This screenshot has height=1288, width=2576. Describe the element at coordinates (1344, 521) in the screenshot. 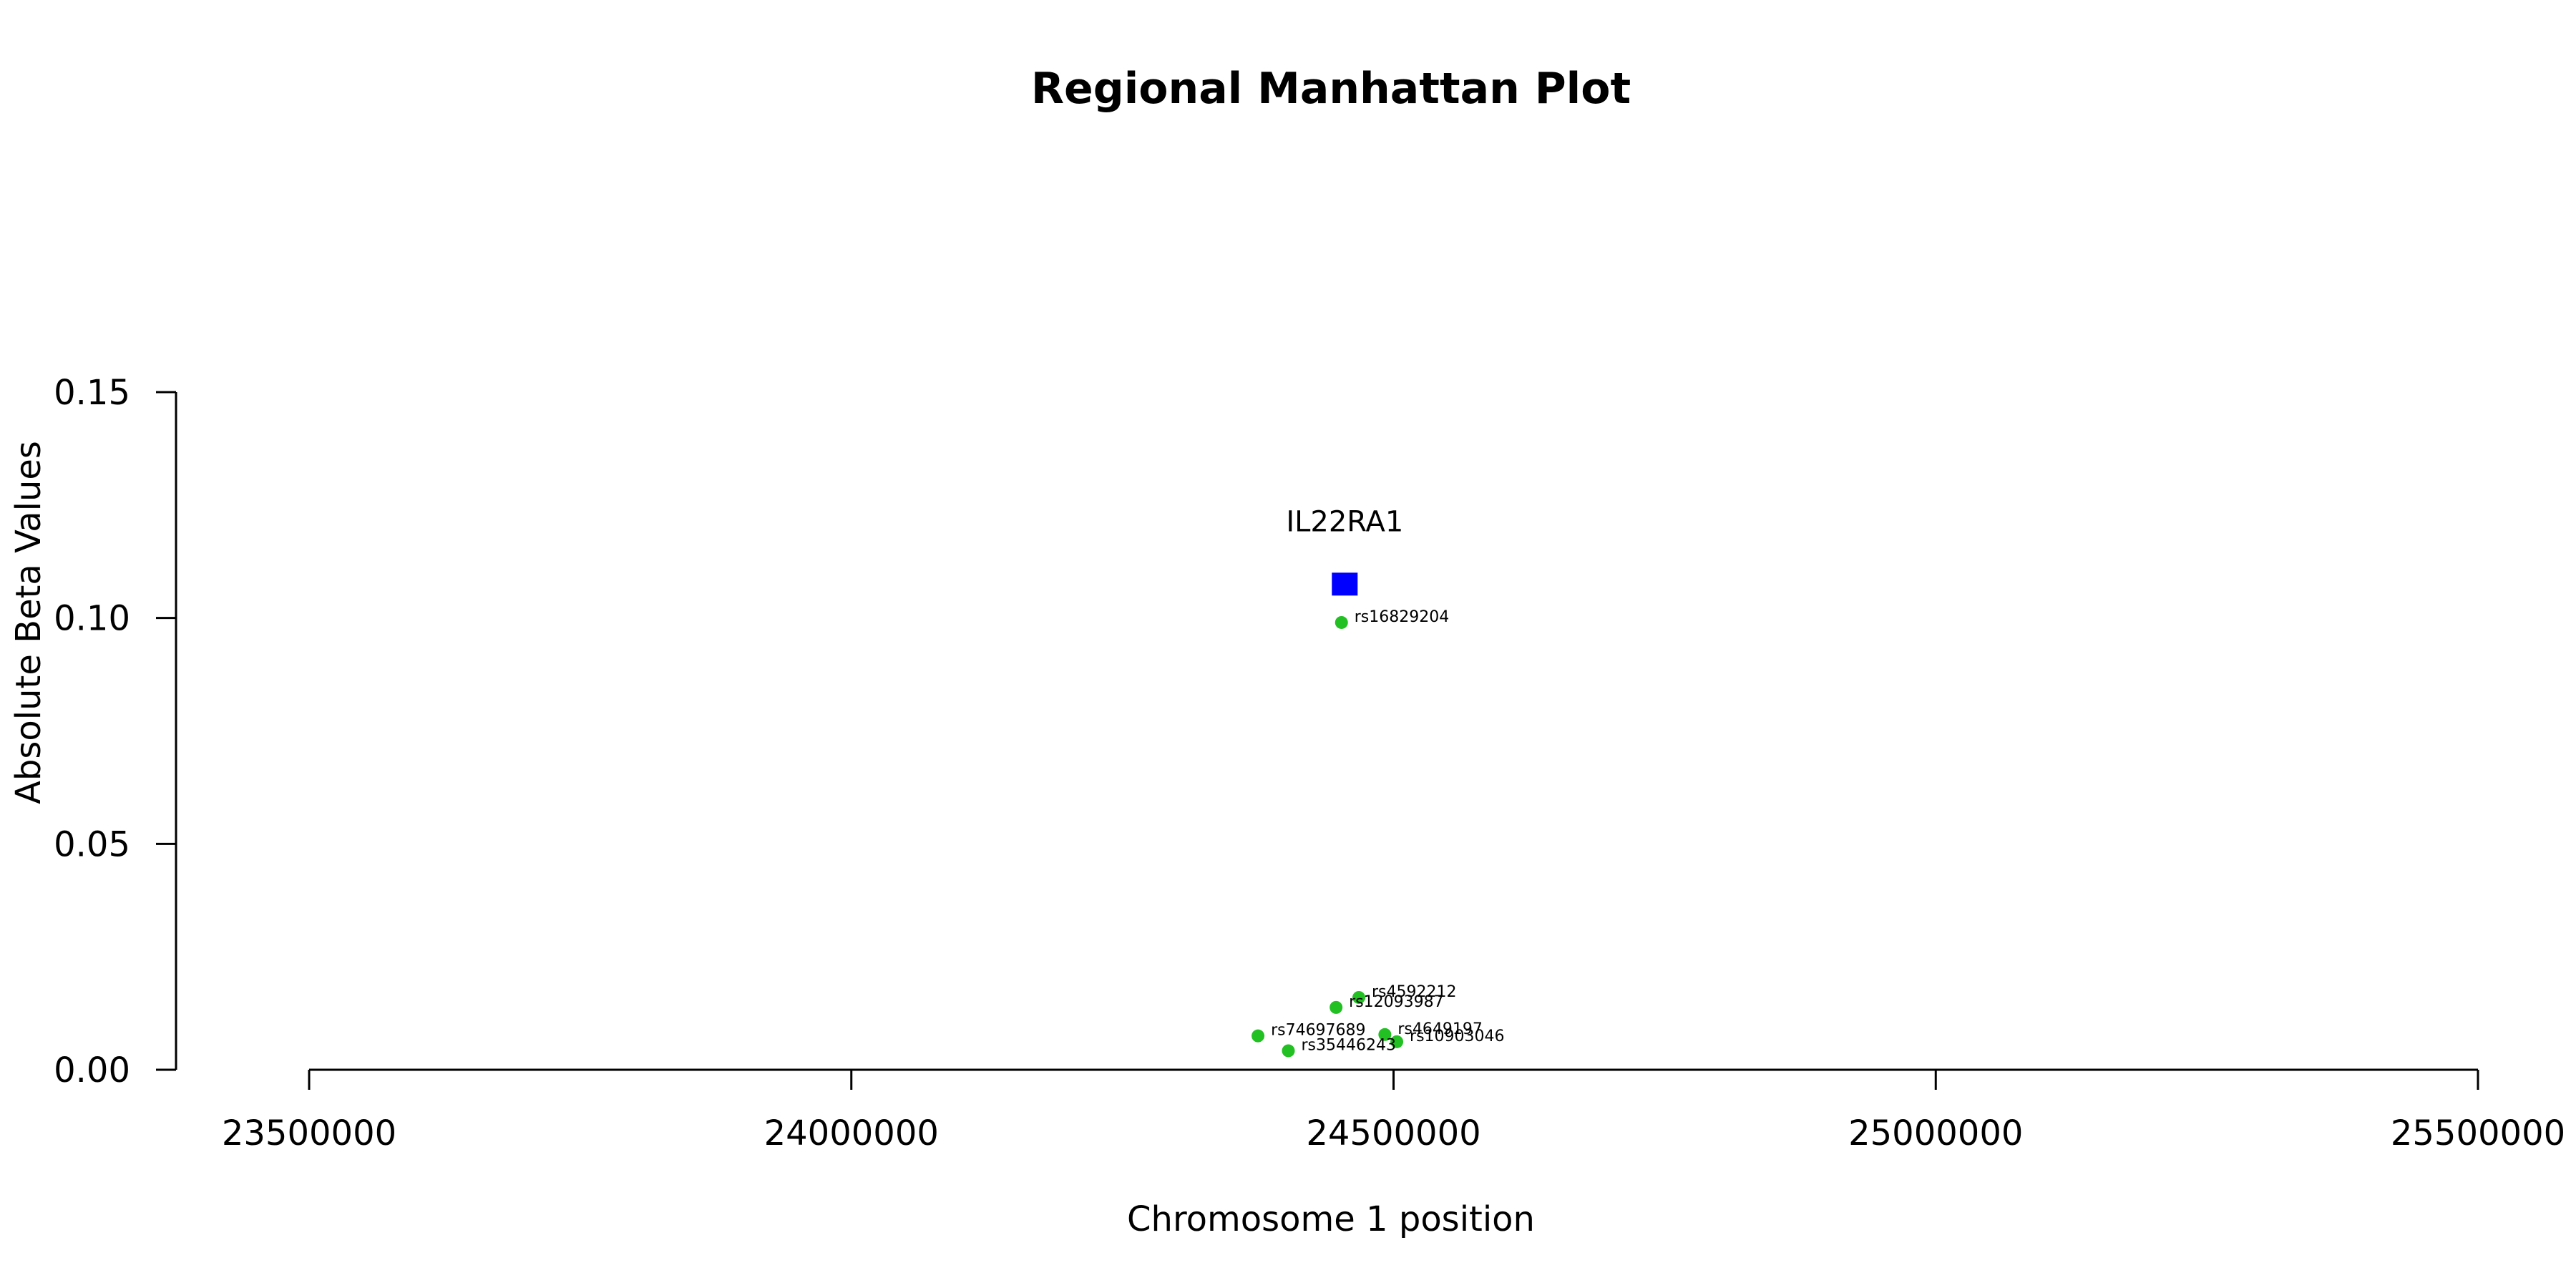

I see `gene-label: IL22RA1` at that location.